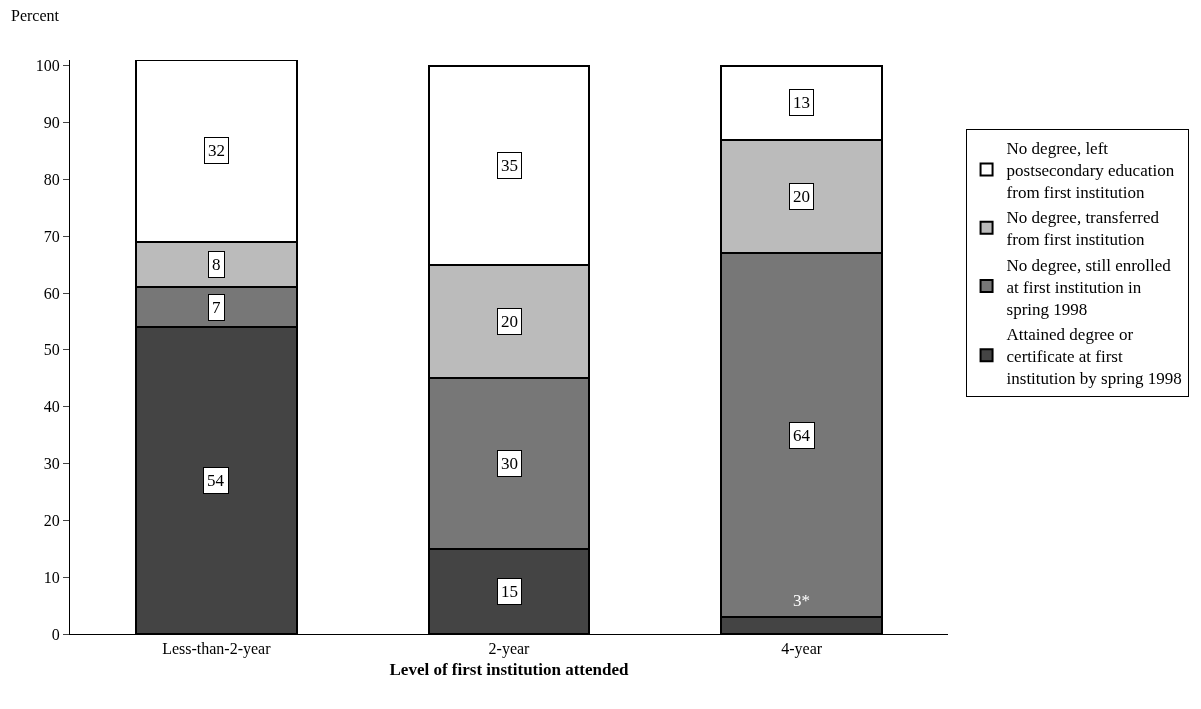 Image resolution: width=1201 pixels, height=709 pixels. I want to click on y-tick-label: 20, so click(51, 520).